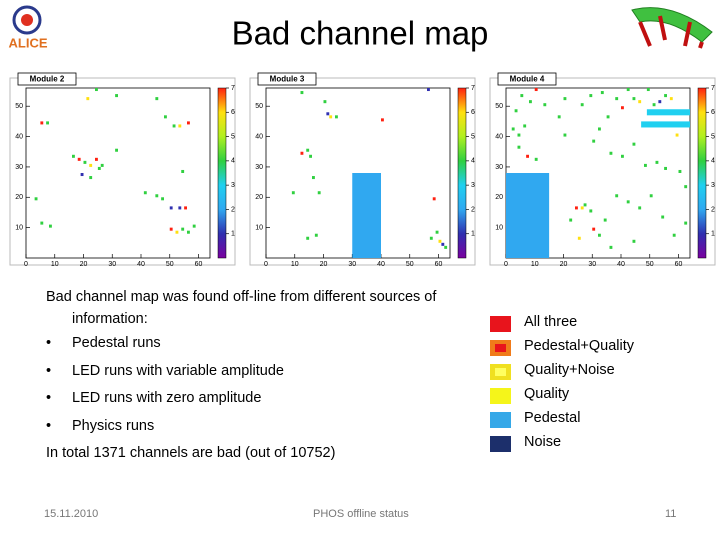  What do you see at coordinates (592, 264) in the screenshot?
I see `x-tick-label: 30` at bounding box center [592, 264].